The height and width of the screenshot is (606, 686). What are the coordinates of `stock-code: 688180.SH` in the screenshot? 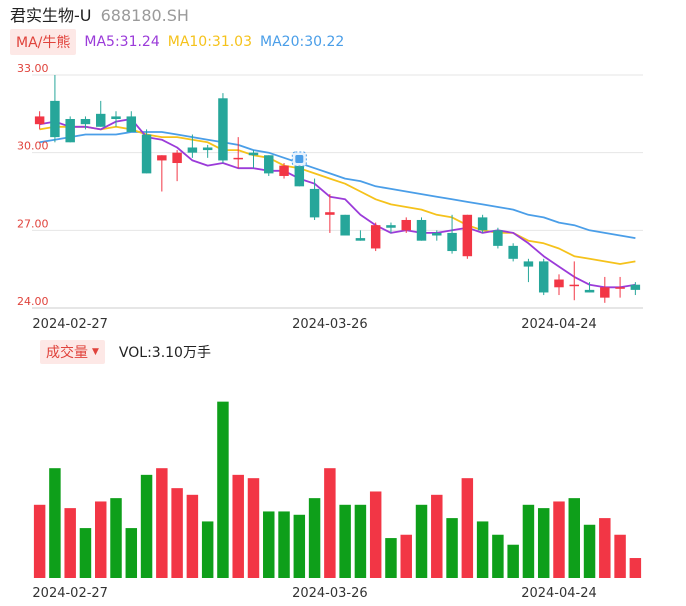 It's located at (144, 15).